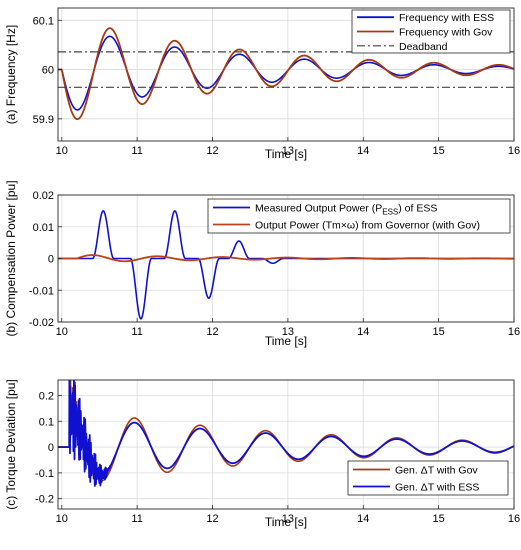 The width and height of the screenshot is (521, 550). What do you see at coordinates (41, 291) in the screenshot?
I see `y-tick-label: -0.01` at bounding box center [41, 291].